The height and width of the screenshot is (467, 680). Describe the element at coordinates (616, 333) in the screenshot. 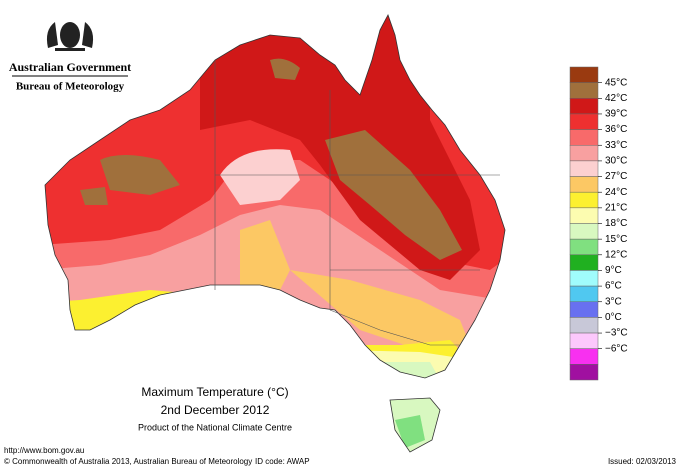

I see `legend-label: −3°C` at that location.